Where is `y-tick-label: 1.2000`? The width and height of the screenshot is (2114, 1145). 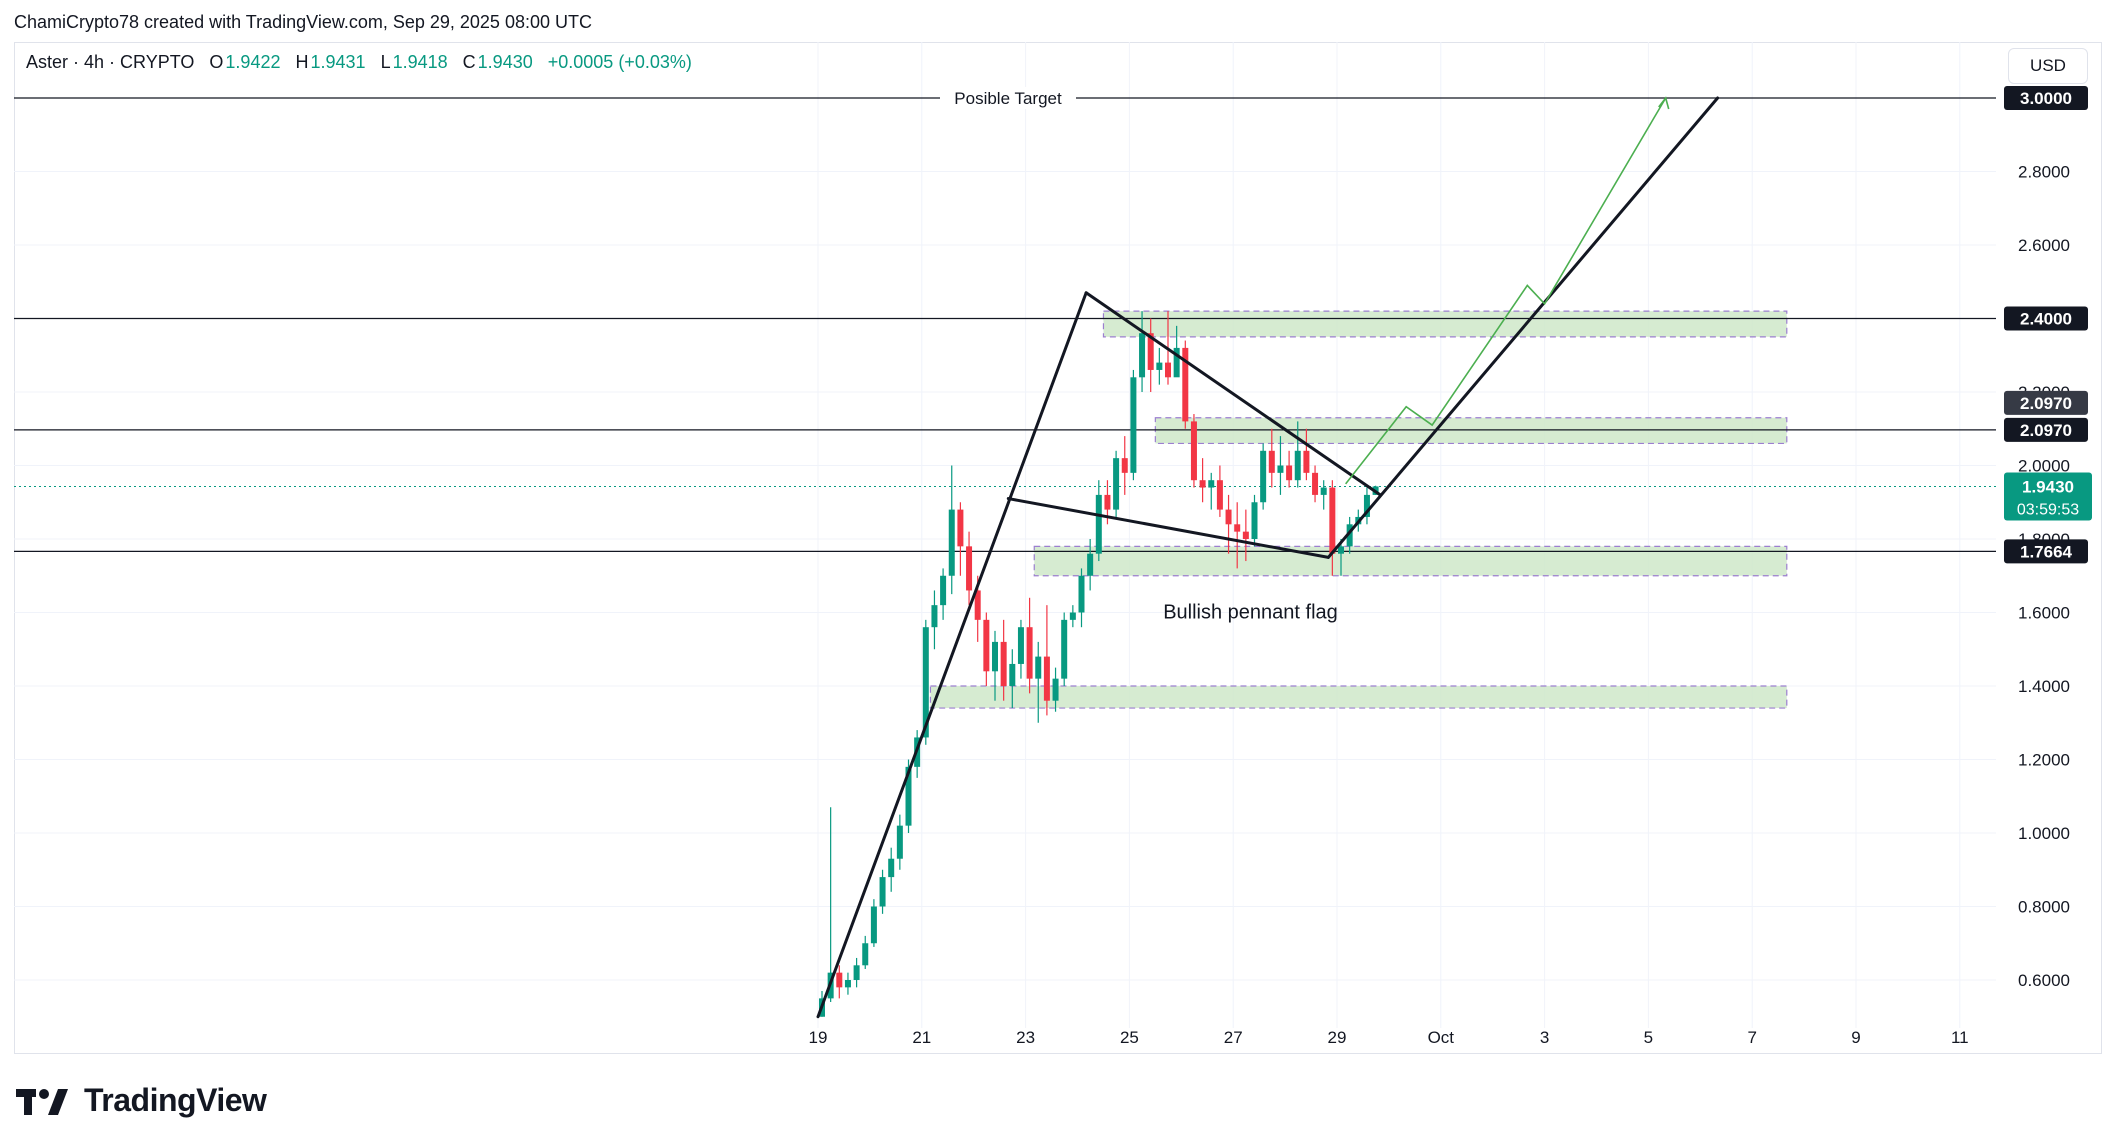
y-tick-label: 1.2000 is located at coordinates (2044, 760).